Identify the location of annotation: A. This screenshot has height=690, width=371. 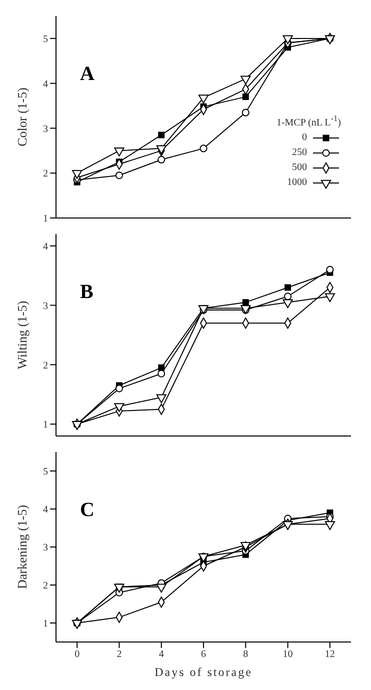
(87, 74).